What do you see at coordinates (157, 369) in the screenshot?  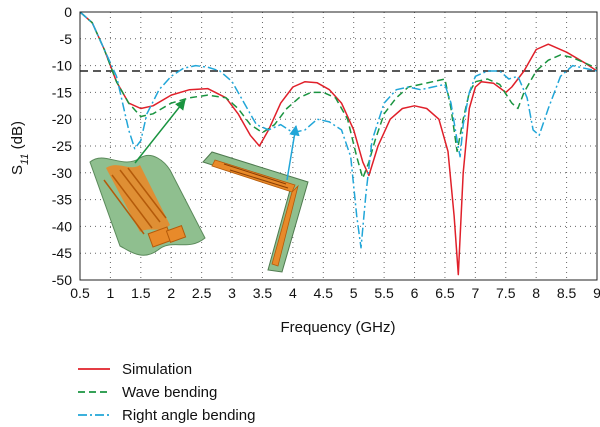 I see `legend-label: Simulation` at bounding box center [157, 369].